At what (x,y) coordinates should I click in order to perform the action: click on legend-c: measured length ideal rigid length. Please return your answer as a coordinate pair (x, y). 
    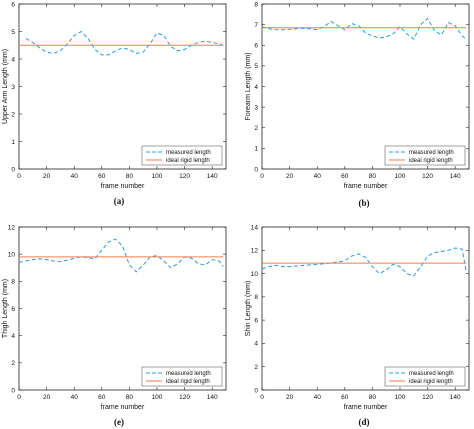
    Looking at the image, I should click on (182, 376).